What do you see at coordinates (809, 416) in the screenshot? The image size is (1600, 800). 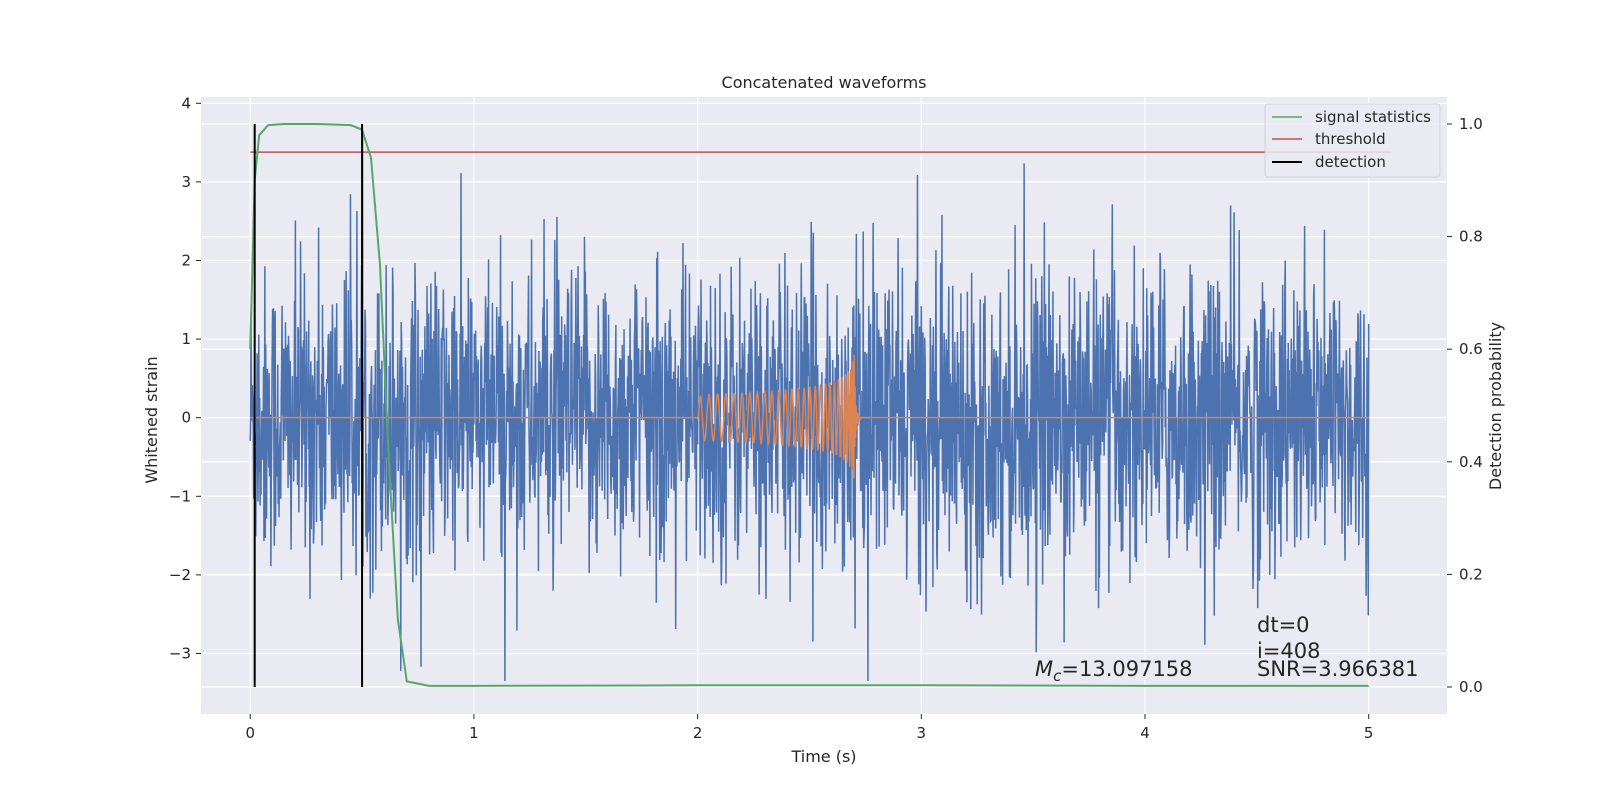 I see `chirp-series` at bounding box center [809, 416].